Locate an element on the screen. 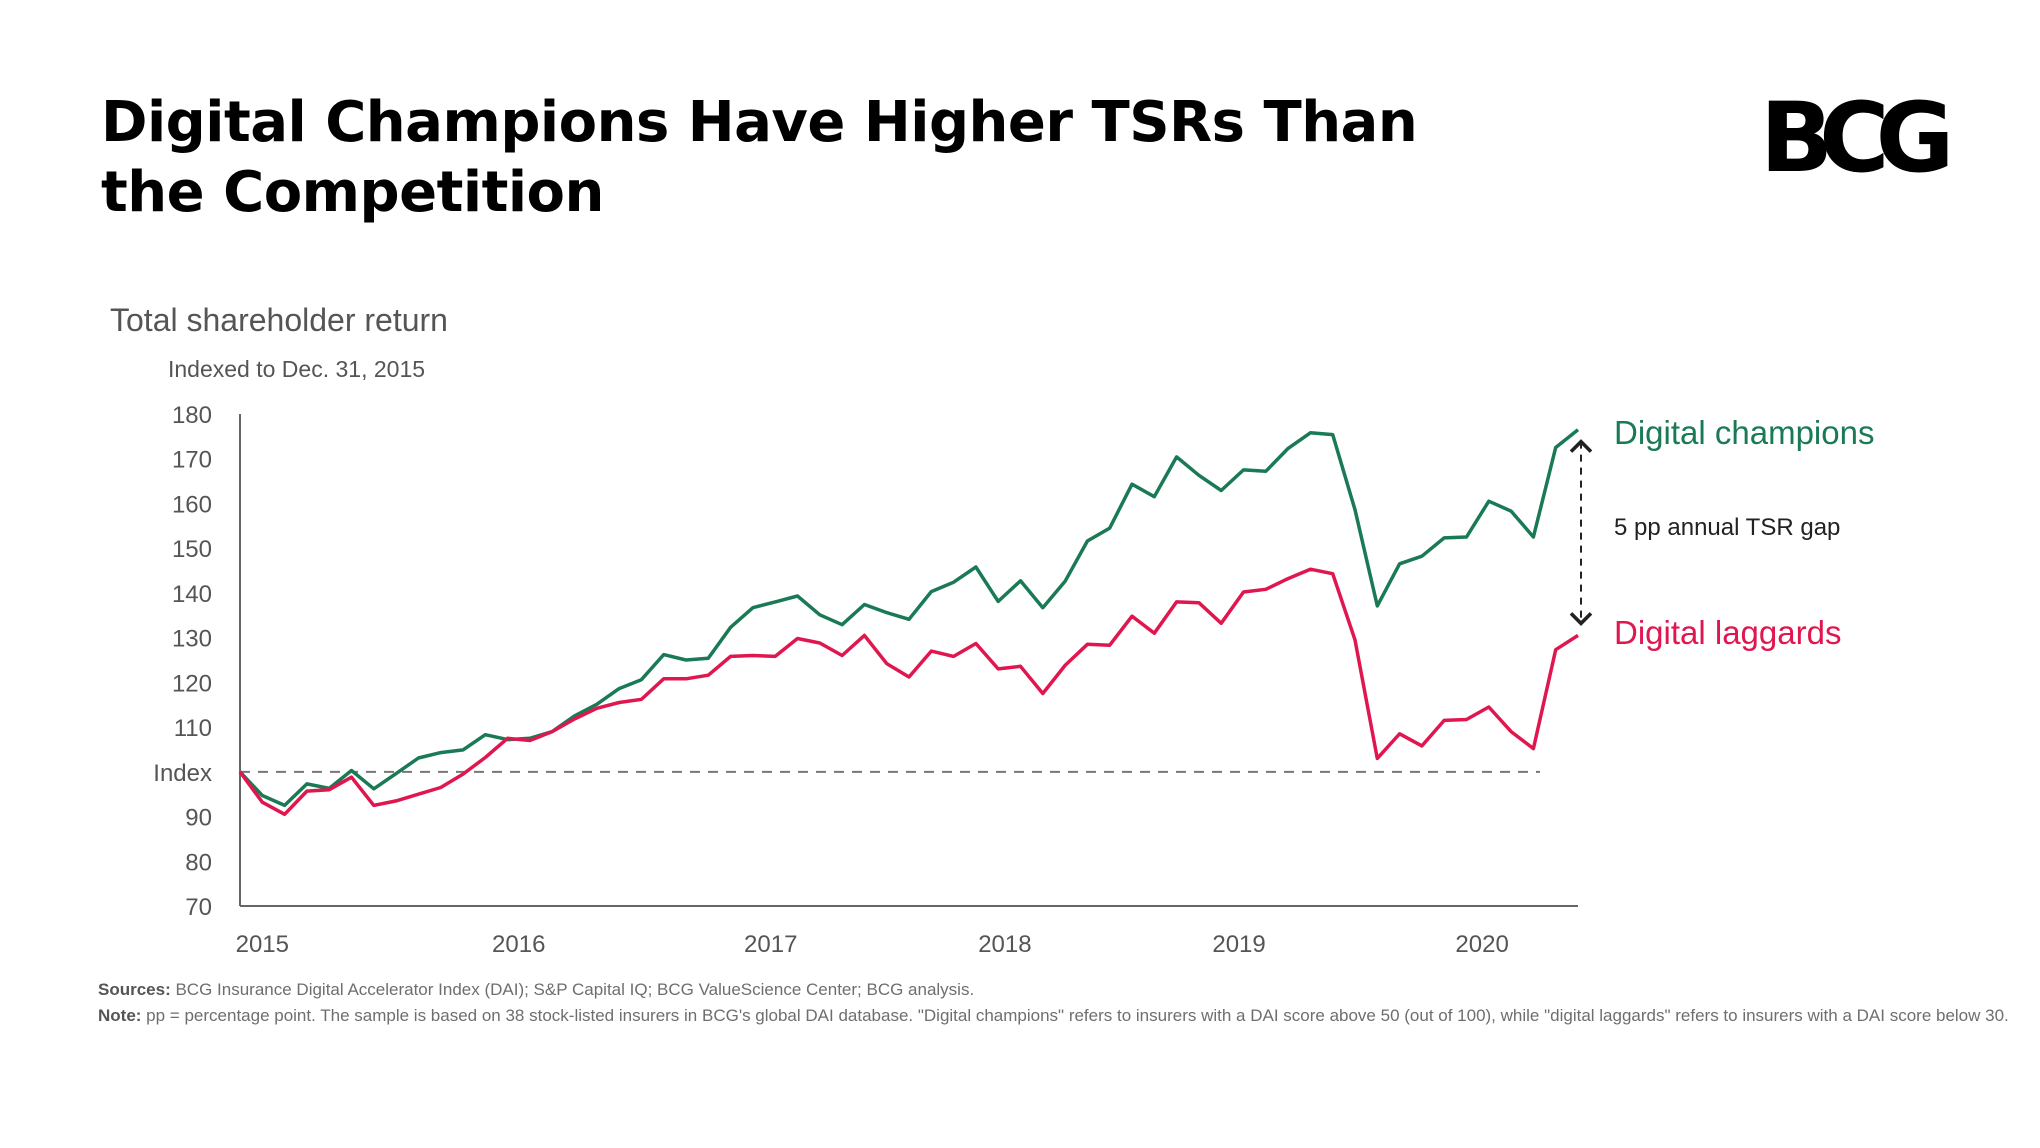 The width and height of the screenshot is (2040, 1148). chart-title: Total shareholder return is located at coordinates (279, 320).